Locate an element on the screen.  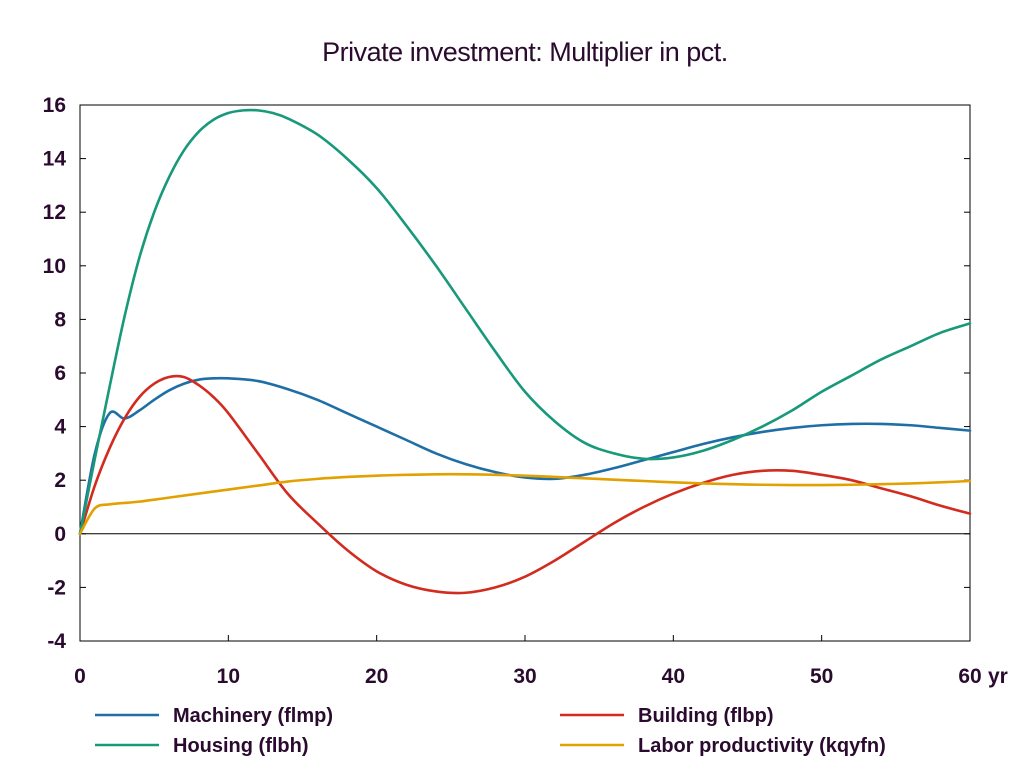
series-line-labor-productivity-kqyfn is located at coordinates (525, 504).